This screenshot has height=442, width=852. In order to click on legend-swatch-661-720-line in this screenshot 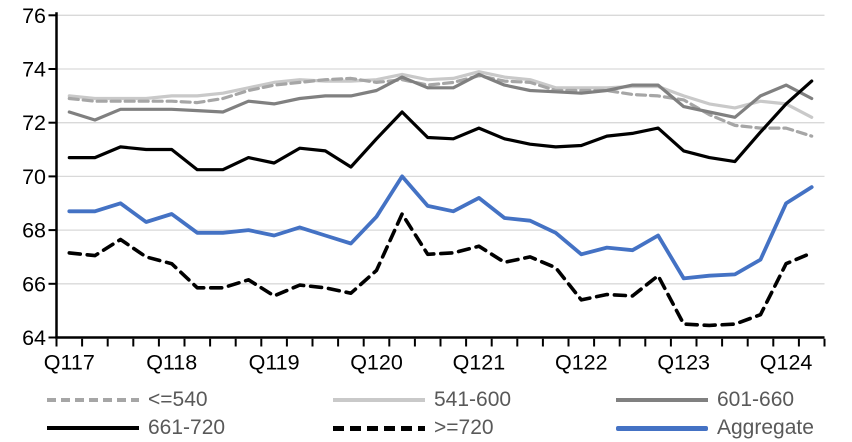, I will do `click(93, 428)`.